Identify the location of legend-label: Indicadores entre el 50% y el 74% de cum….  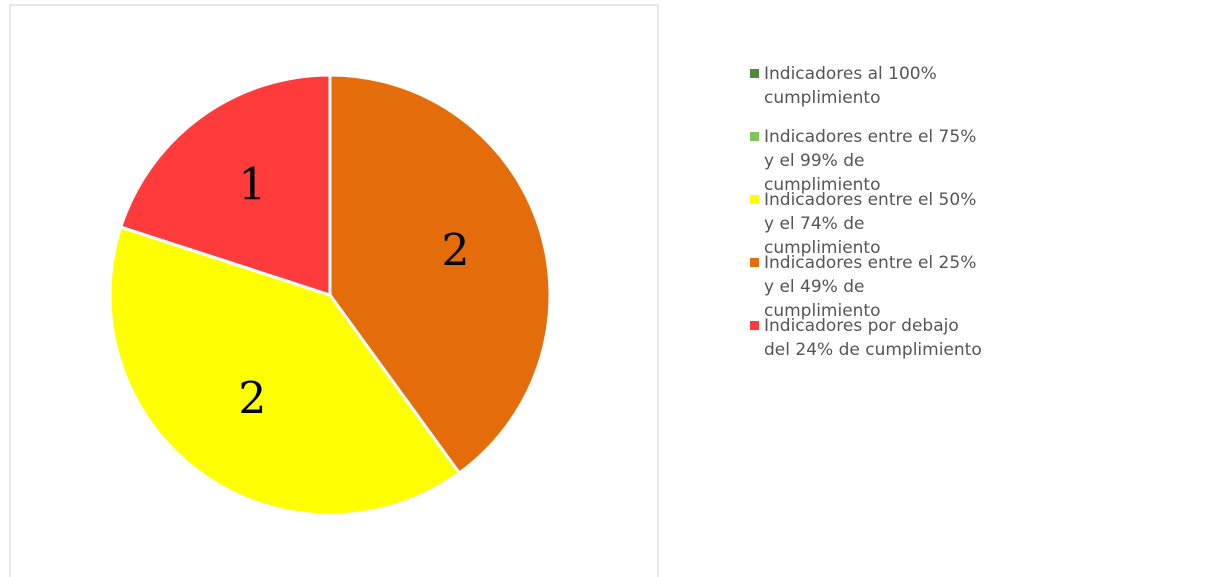
(870, 224).